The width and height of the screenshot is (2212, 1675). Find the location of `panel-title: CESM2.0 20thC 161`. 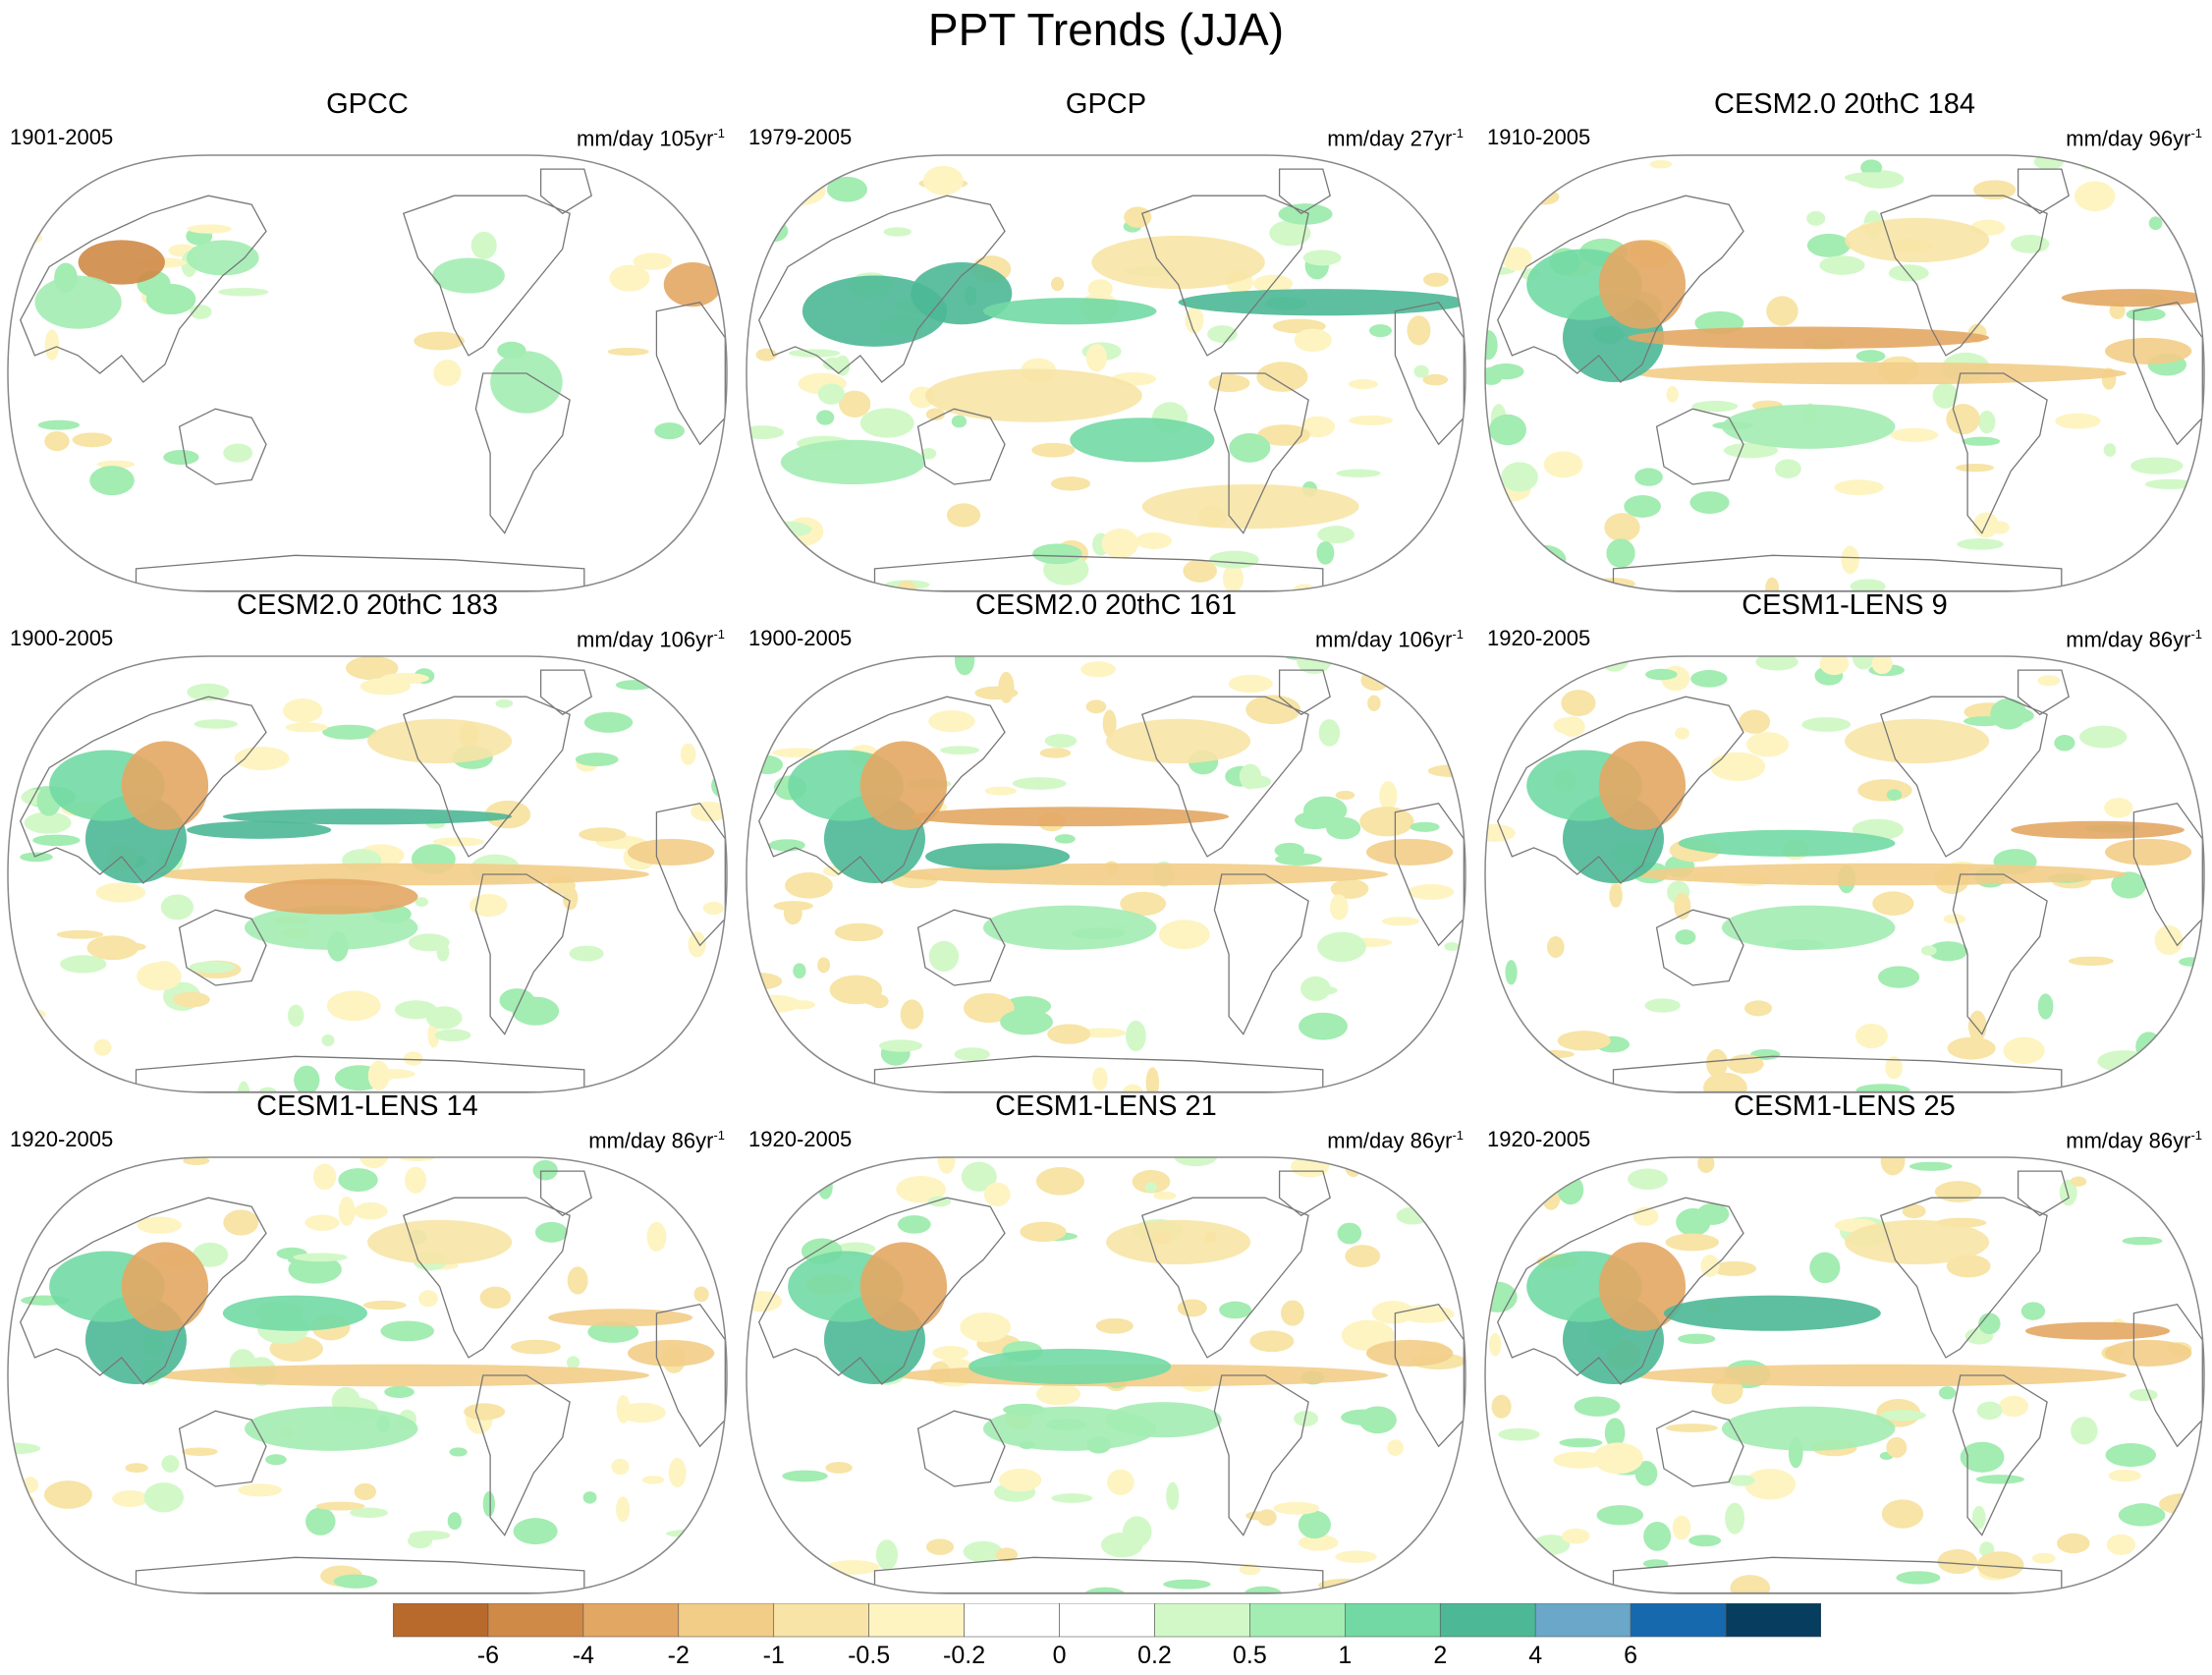

panel-title: CESM2.0 20thC 161 is located at coordinates (1106, 605).